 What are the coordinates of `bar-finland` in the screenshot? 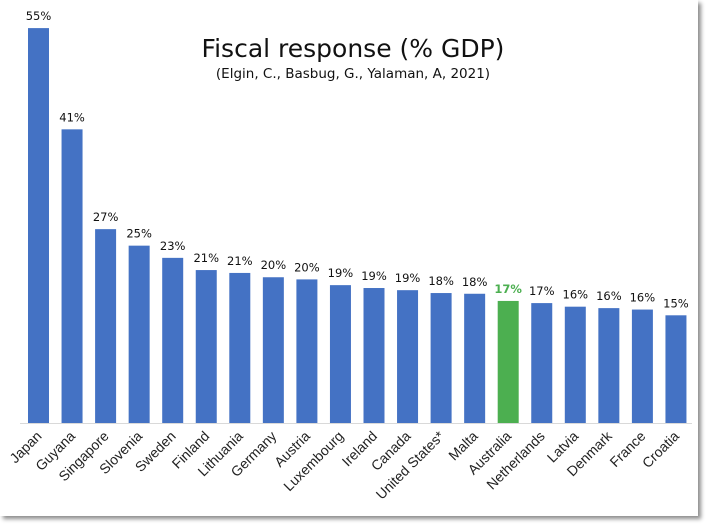 It's located at (206, 346).